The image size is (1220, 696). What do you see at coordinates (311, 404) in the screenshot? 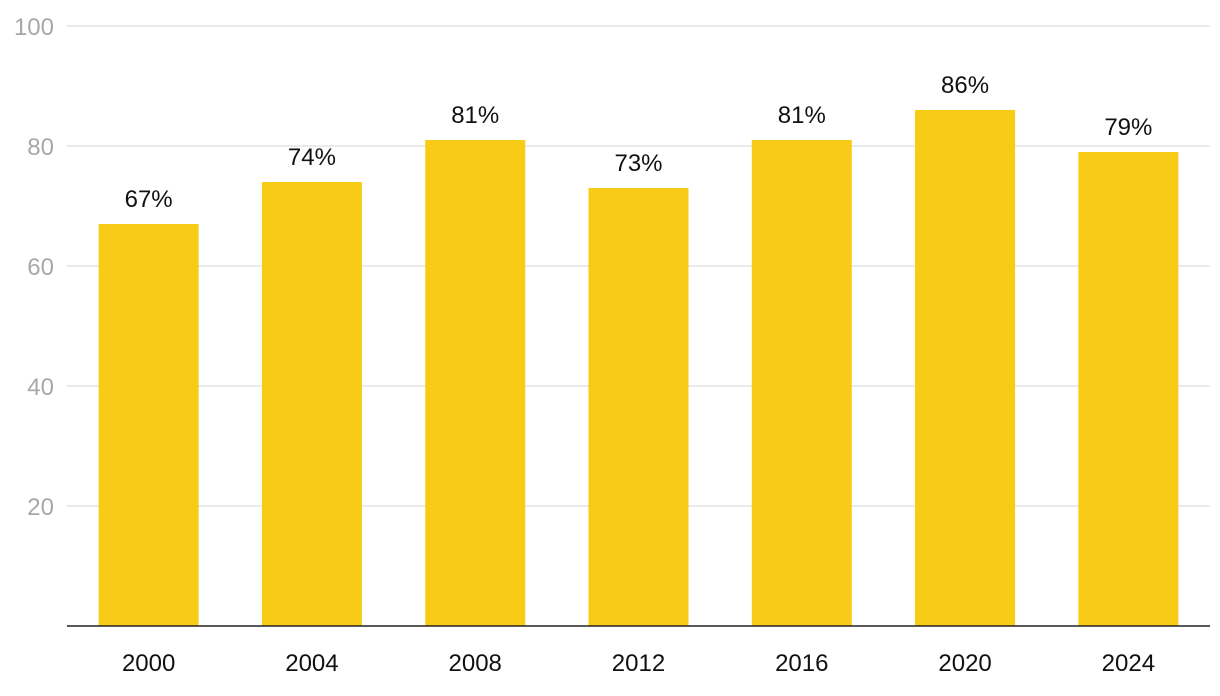
I see `bar-2004` at bounding box center [311, 404].